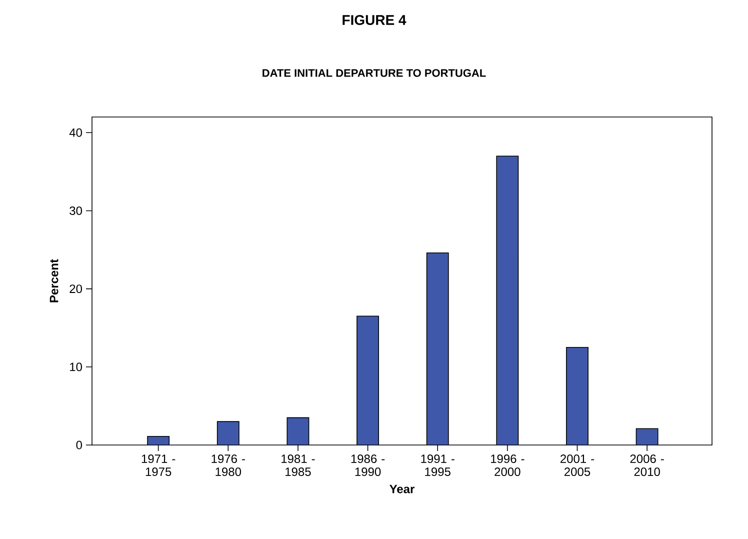 The width and height of the screenshot is (748, 539). What do you see at coordinates (228, 465) in the screenshot?
I see `x-tick-label: 1976 - 1980` at bounding box center [228, 465].